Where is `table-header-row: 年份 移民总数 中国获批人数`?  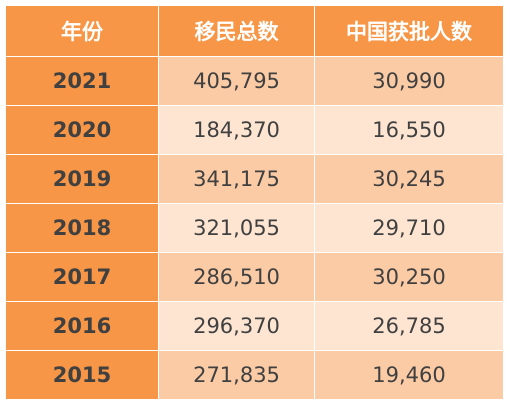 table-header-row: 年份 移民总数 中国获批人数 is located at coordinates (254, 31).